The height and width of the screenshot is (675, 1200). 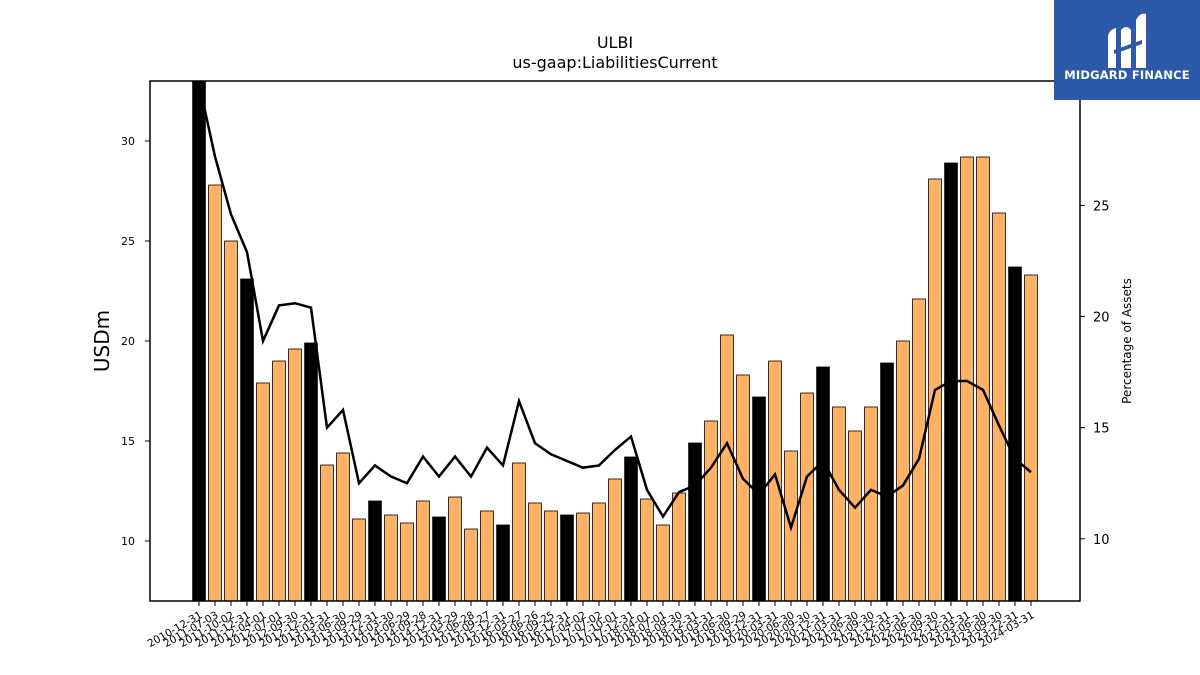 I want to click on chart-subtitle: us-gaap:LiabilitiesCurrent, so click(x=614, y=62).